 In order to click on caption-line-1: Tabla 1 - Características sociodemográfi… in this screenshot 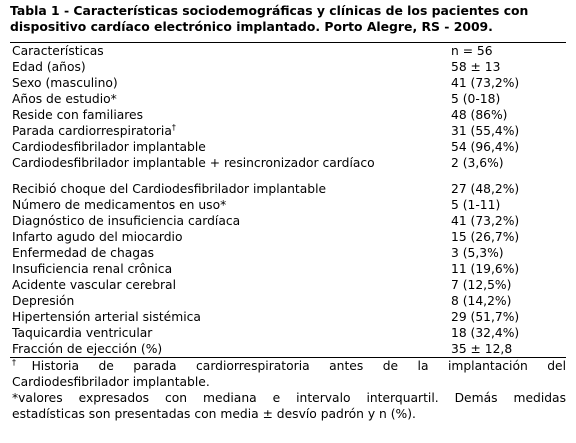, I will do `click(269, 10)`.